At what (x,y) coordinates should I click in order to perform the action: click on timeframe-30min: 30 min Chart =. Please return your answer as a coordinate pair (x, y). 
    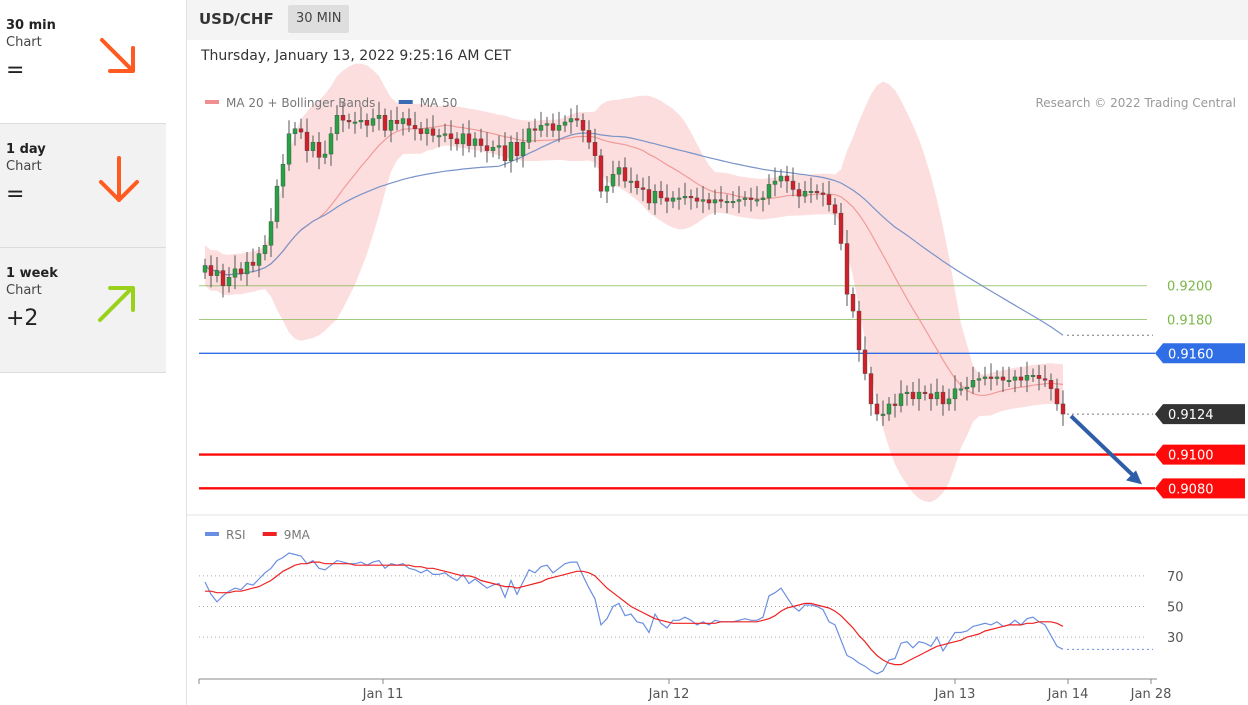
    Looking at the image, I should click on (83, 62).